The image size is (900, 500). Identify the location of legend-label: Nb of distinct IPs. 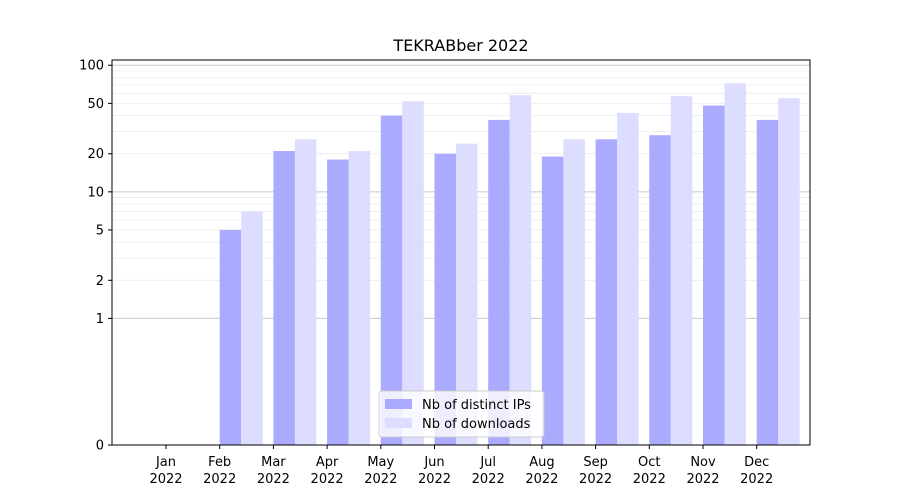
(476, 405).